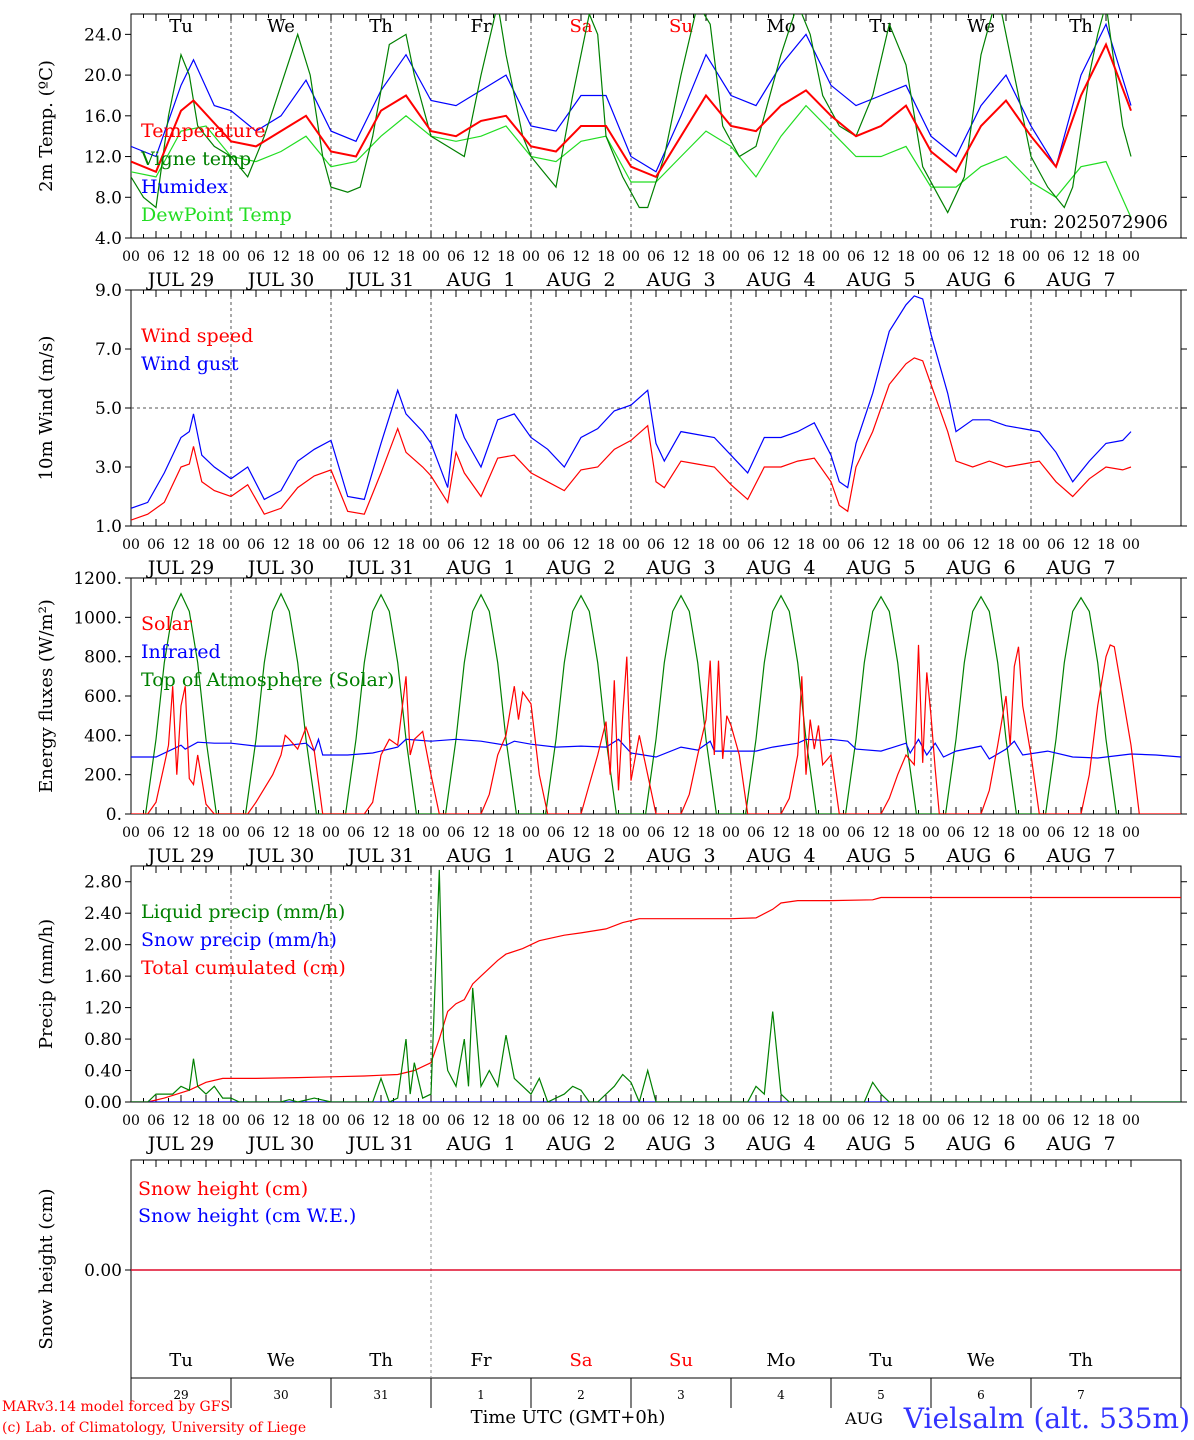  Describe the element at coordinates (190, 364) in the screenshot. I see `legend-label: Wind gust` at that location.